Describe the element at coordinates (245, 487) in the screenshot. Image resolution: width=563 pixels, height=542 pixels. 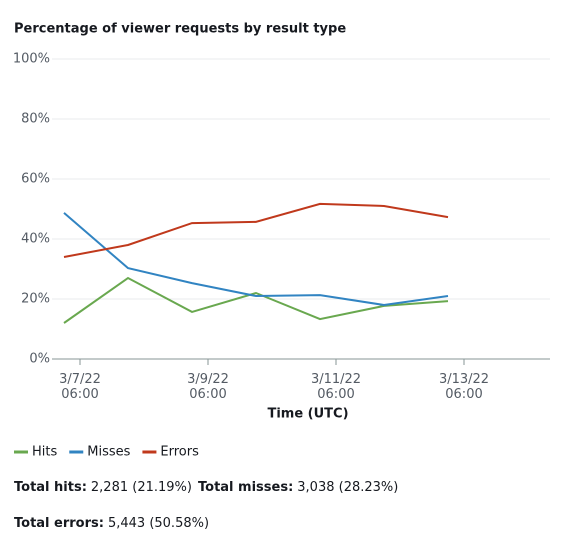
I see `stat-label: Total misses:` at that location.